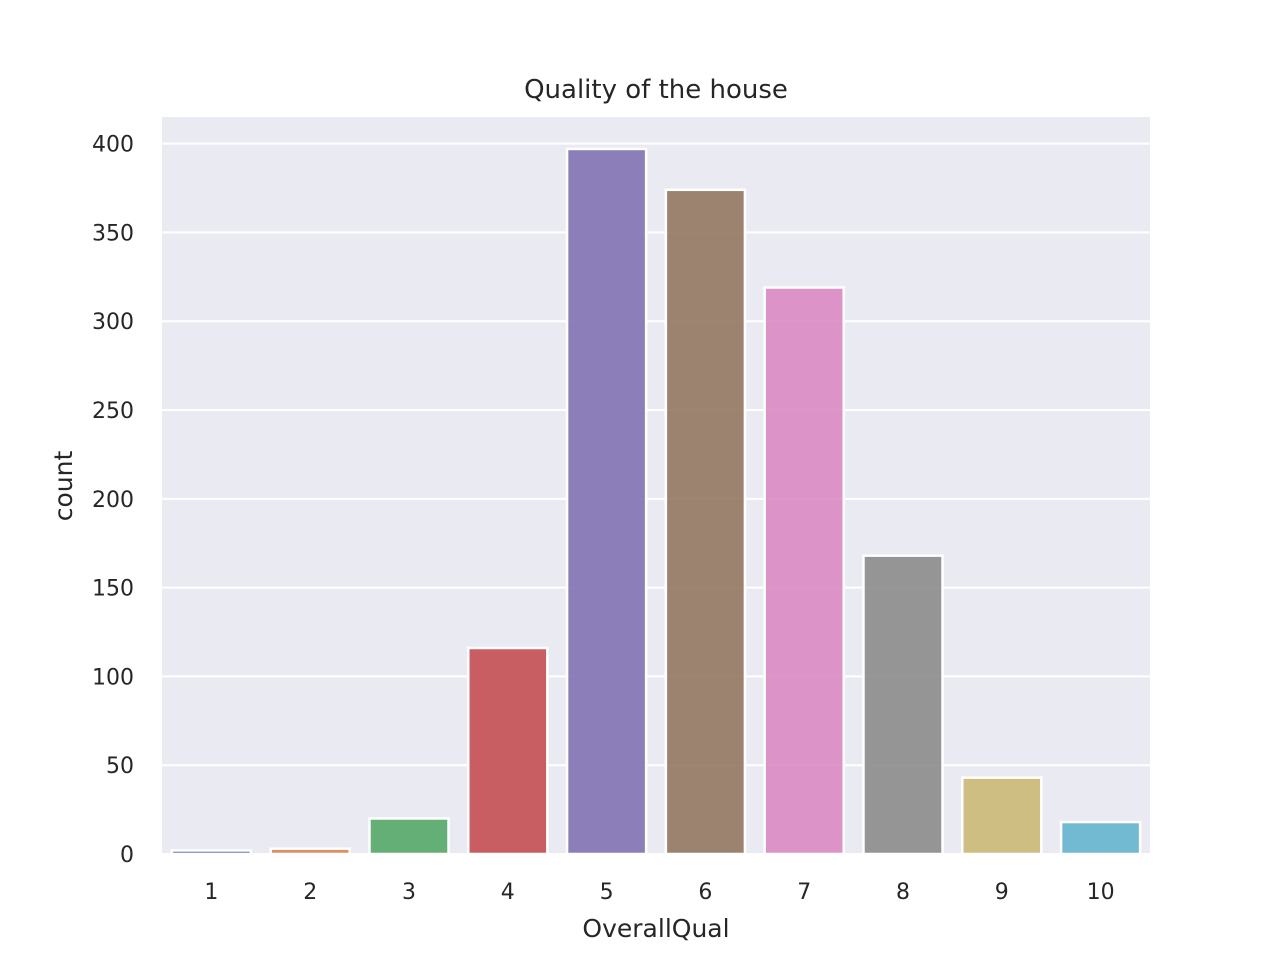 This screenshot has height=960, width=1280. Describe the element at coordinates (113, 233) in the screenshot. I see `y-tick-label: 350` at that location.